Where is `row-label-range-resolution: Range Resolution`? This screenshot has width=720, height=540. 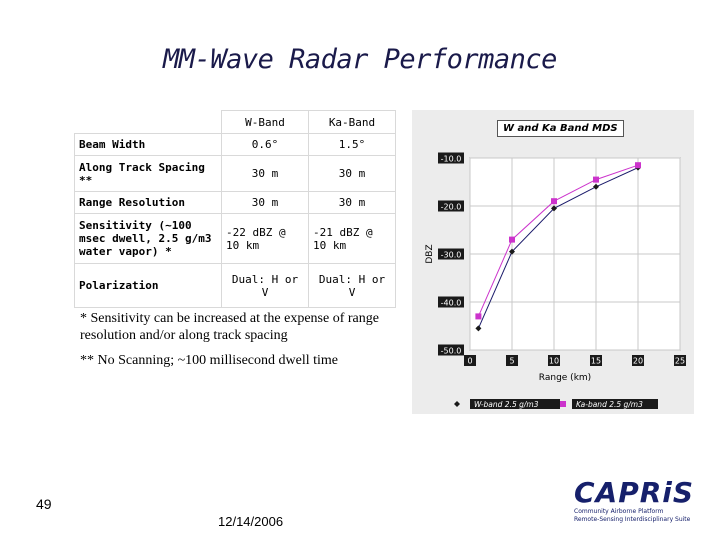
row-label-range-resolution: Range Resolution is located at coordinates (148, 202).